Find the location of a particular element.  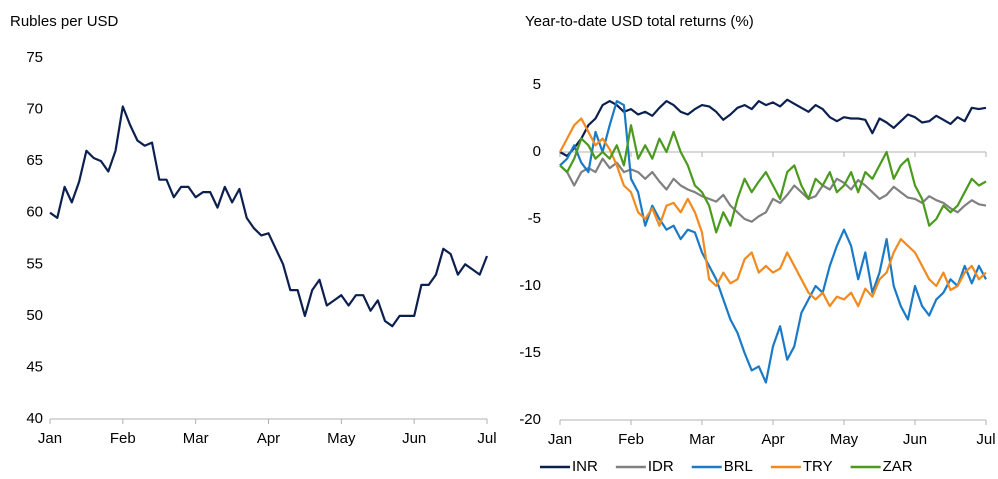

chart-title: Rubles per USD is located at coordinates (64, 21).